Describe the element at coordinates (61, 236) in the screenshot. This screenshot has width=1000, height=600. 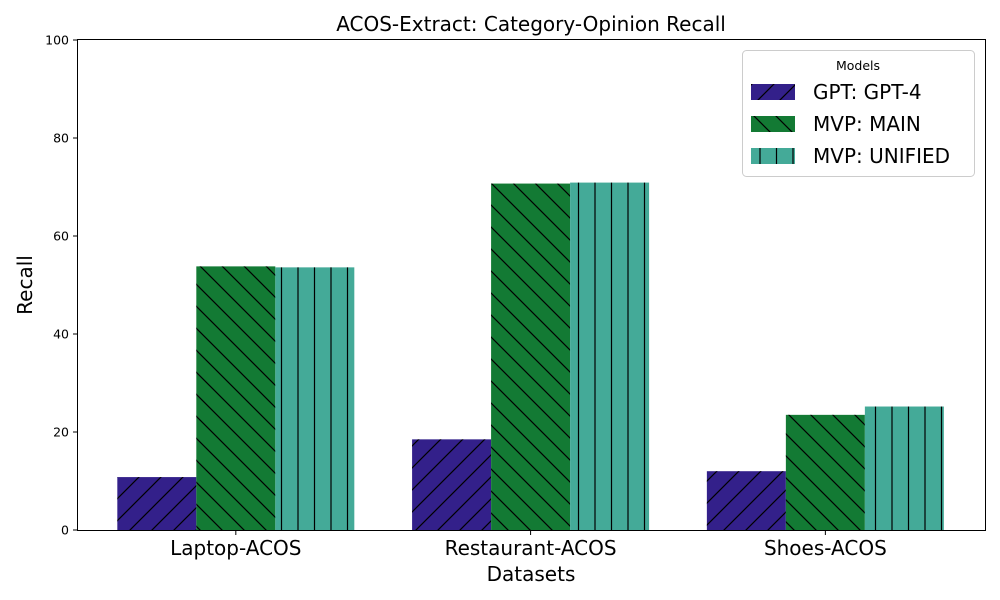
I see `y-tick-label: 60` at that location.